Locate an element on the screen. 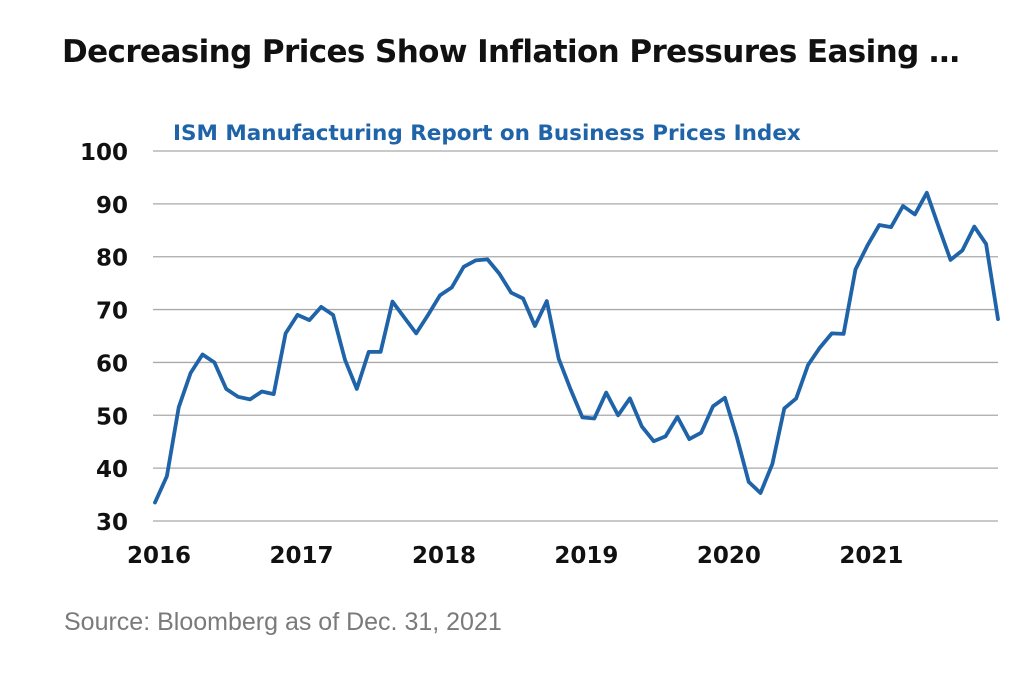 The height and width of the screenshot is (679, 1024). x-tick-label: 2018 is located at coordinates (444, 556).